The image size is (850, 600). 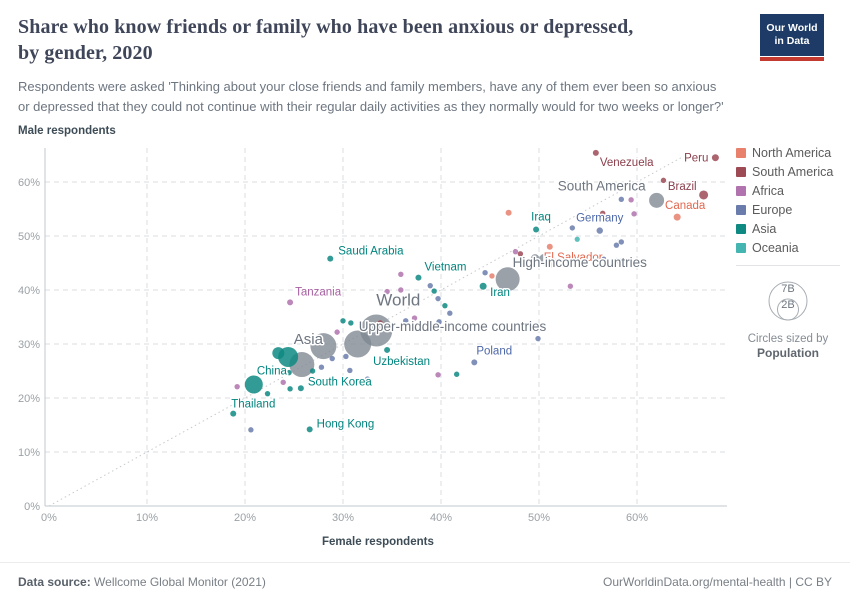 I want to click on data-point-germany, so click(x=599, y=230).